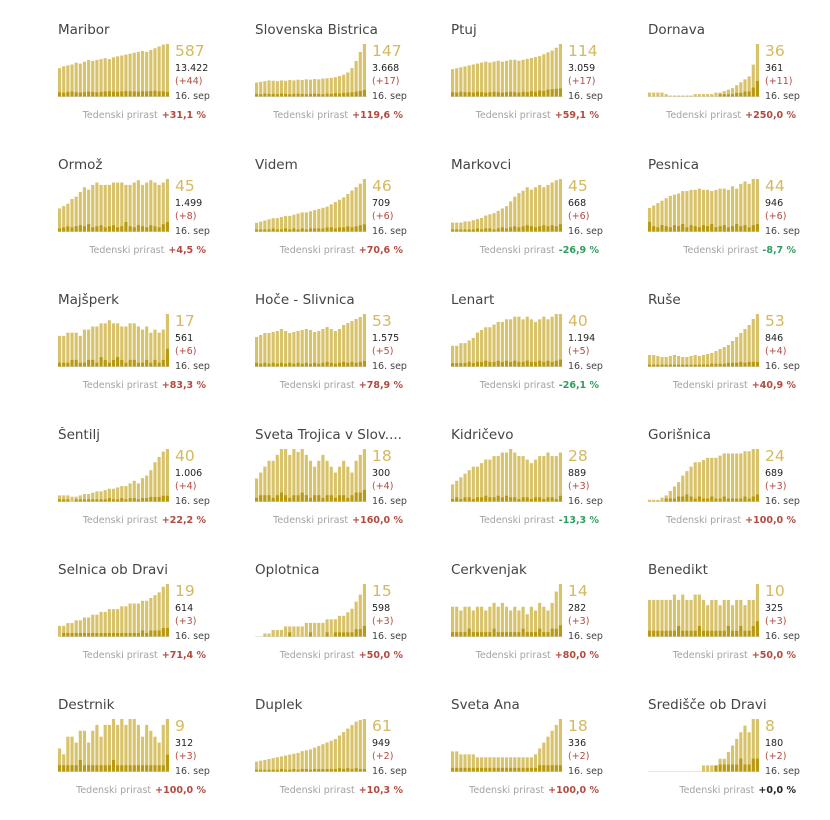 The image size is (830, 820). What do you see at coordinates (707, 705) in the screenshot?
I see `municipality-name: Središče ob Dravi` at bounding box center [707, 705].